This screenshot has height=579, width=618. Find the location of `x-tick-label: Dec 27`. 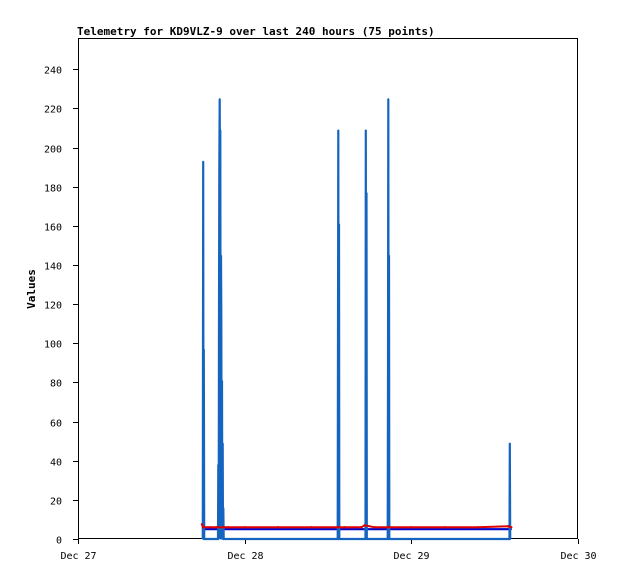

x-tick-label: Dec 27 is located at coordinates (78, 556).